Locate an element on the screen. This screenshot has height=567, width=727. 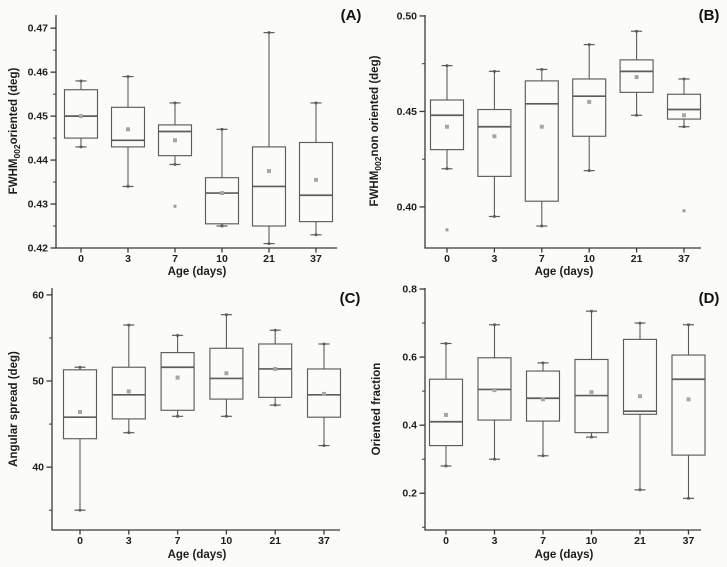
panel-label: (D) is located at coordinates (709, 298).